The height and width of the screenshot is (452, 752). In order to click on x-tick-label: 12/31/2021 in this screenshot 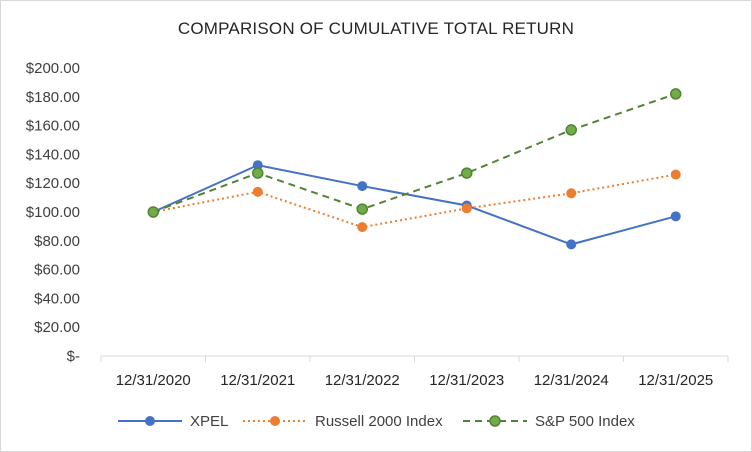, I will do `click(257, 380)`.